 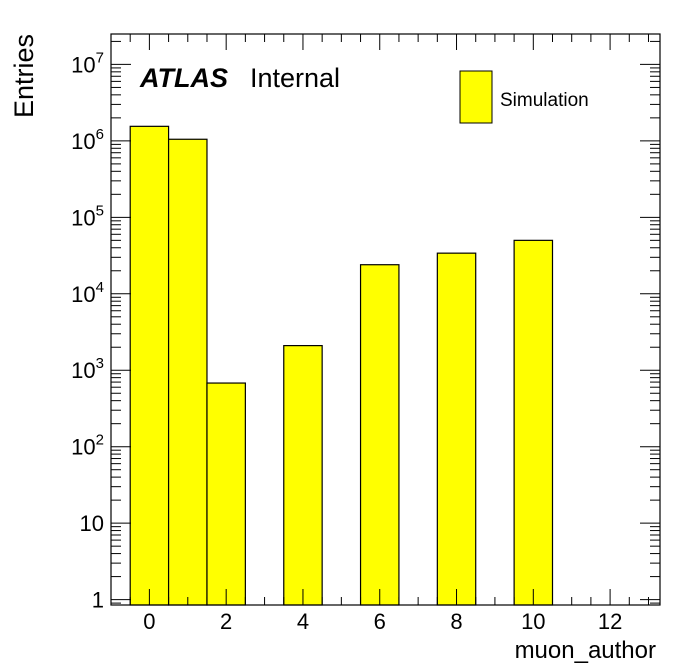 I want to click on legend: Simulation, so click(x=524, y=97).